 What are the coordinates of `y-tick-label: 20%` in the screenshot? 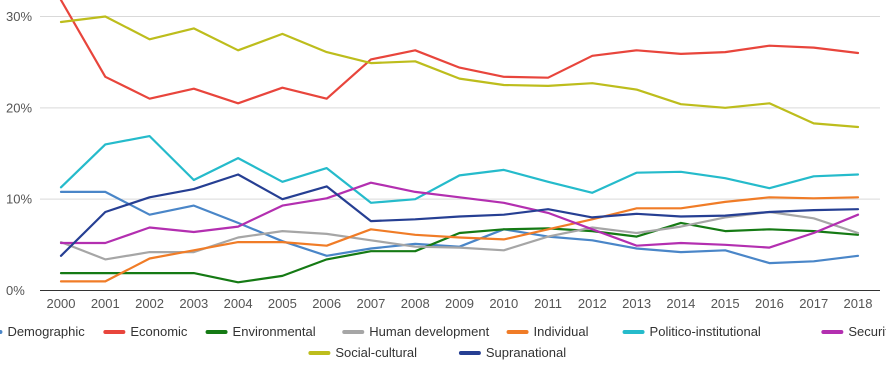 It's located at (19, 107).